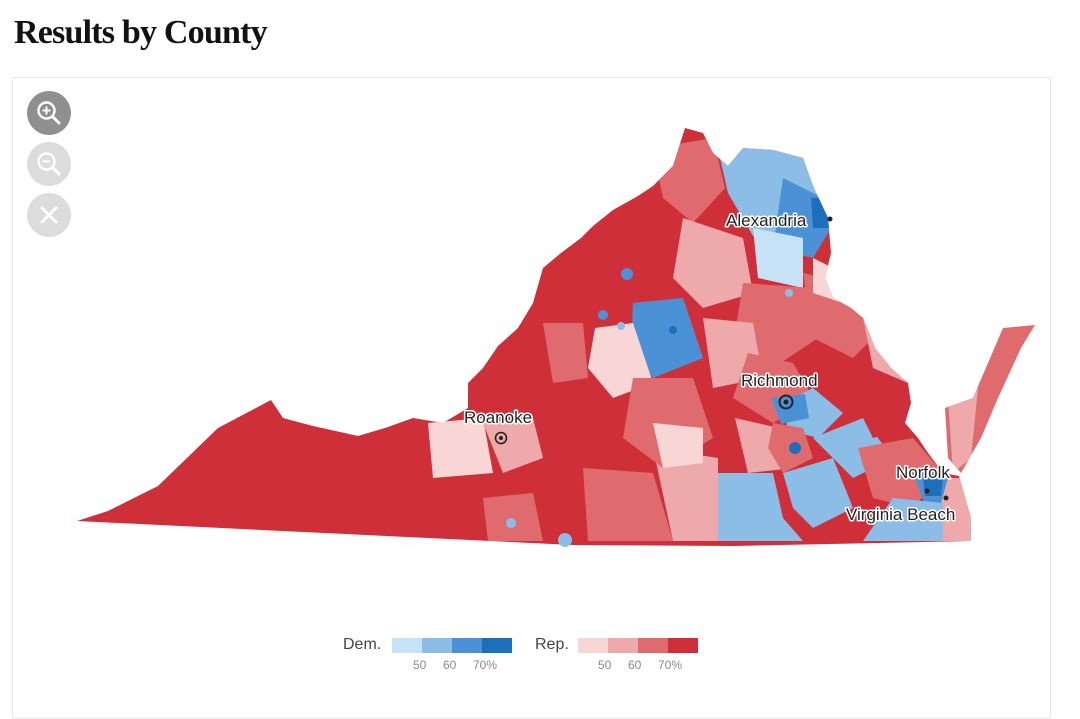  I want to click on chesapeake-region, so click(903, 519).